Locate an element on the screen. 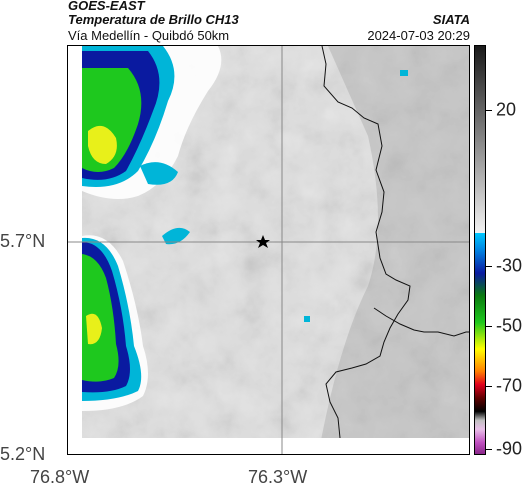 The width and height of the screenshot is (526, 491). colorbar-label-minus90: -90 is located at coordinates (509, 448).